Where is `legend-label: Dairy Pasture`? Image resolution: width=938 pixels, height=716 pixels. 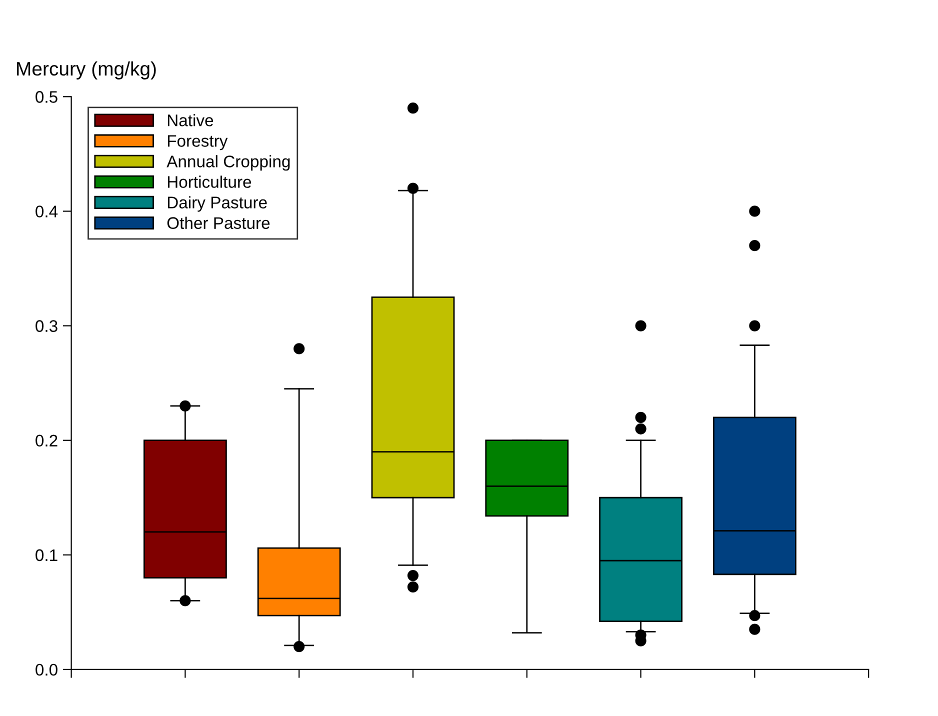 legend-label: Dairy Pasture is located at coordinates (217, 204).